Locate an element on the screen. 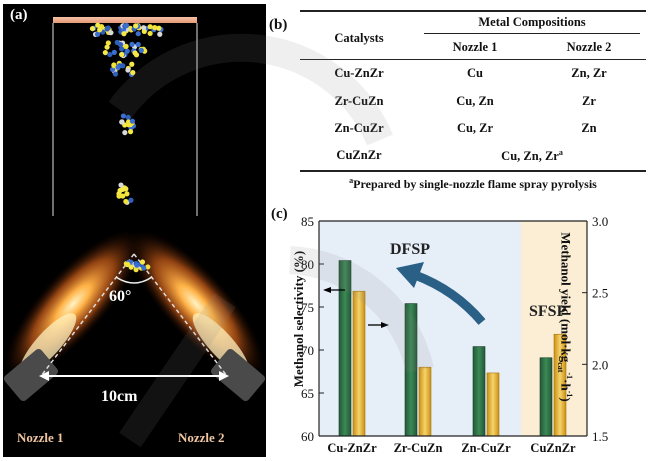 The width and height of the screenshot is (650, 461). row-catalyst: CuZnZr is located at coordinates (359, 155).